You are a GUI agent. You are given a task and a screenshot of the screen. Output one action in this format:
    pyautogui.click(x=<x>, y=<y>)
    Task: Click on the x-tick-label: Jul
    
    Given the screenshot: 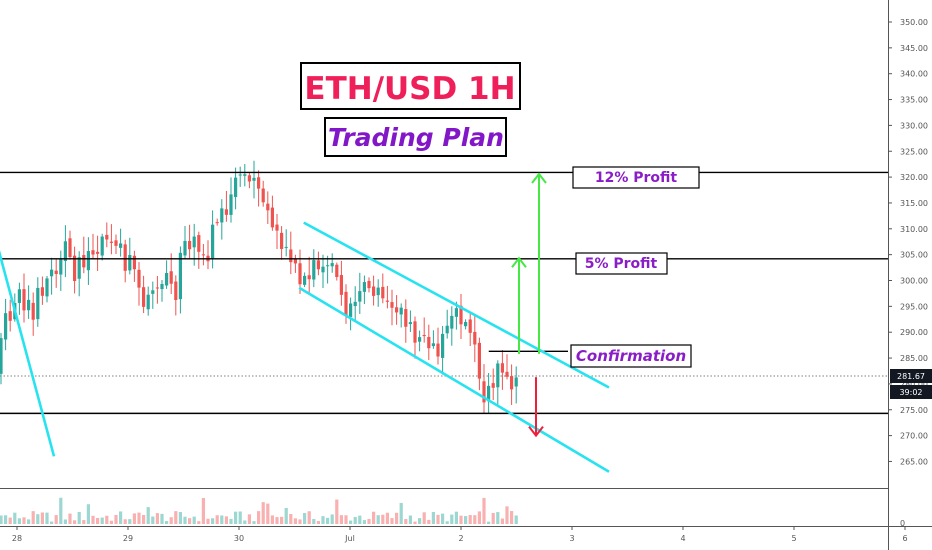 What is the action you would take?
    pyautogui.click(x=349, y=538)
    